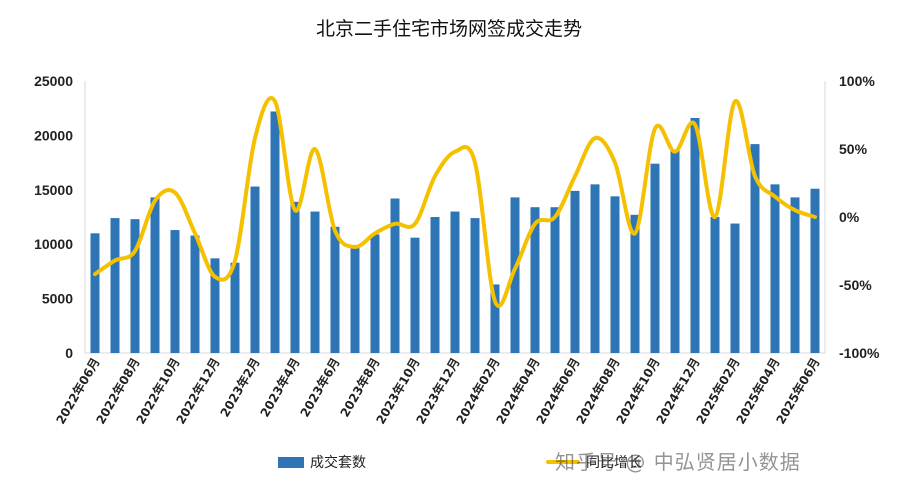 This screenshot has width=898, height=494. What do you see at coordinates (563, 462) in the screenshot?
I see `legend-swatch-line` at bounding box center [563, 462].